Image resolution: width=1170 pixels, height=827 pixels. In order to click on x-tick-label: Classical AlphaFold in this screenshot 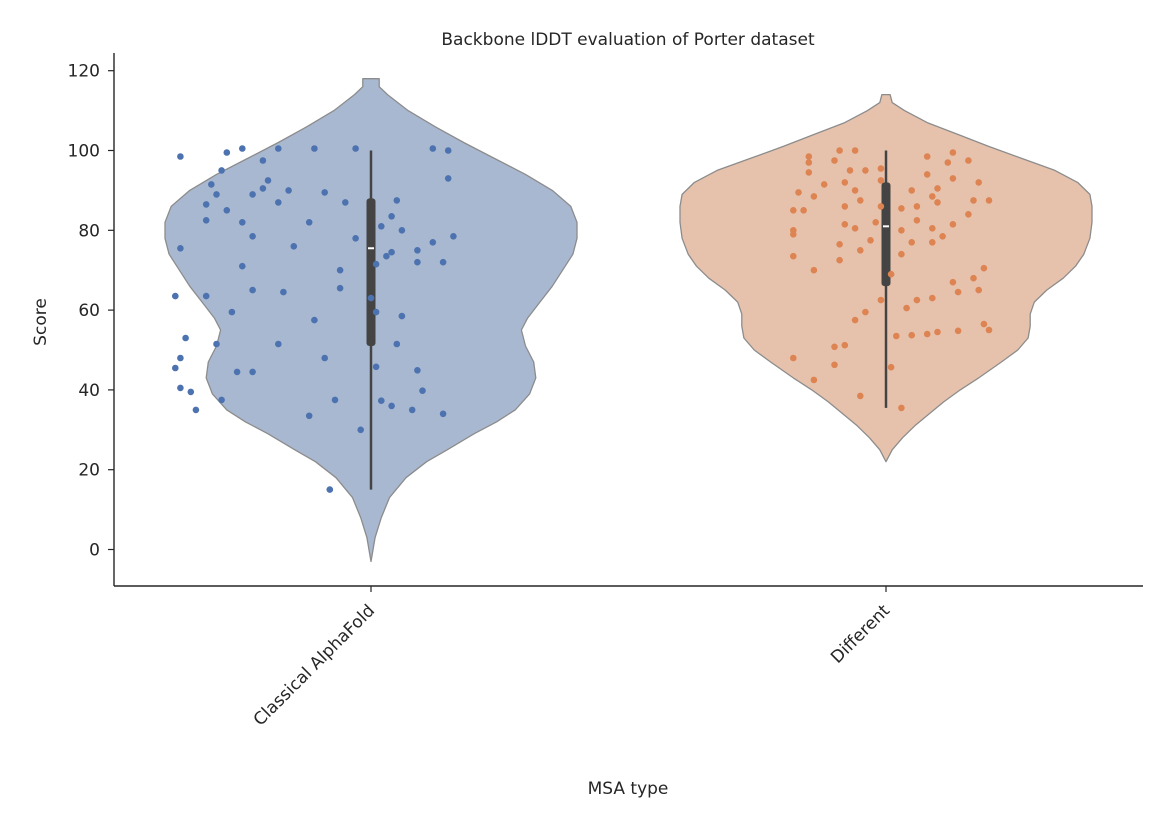, I will do `click(314, 665)`.